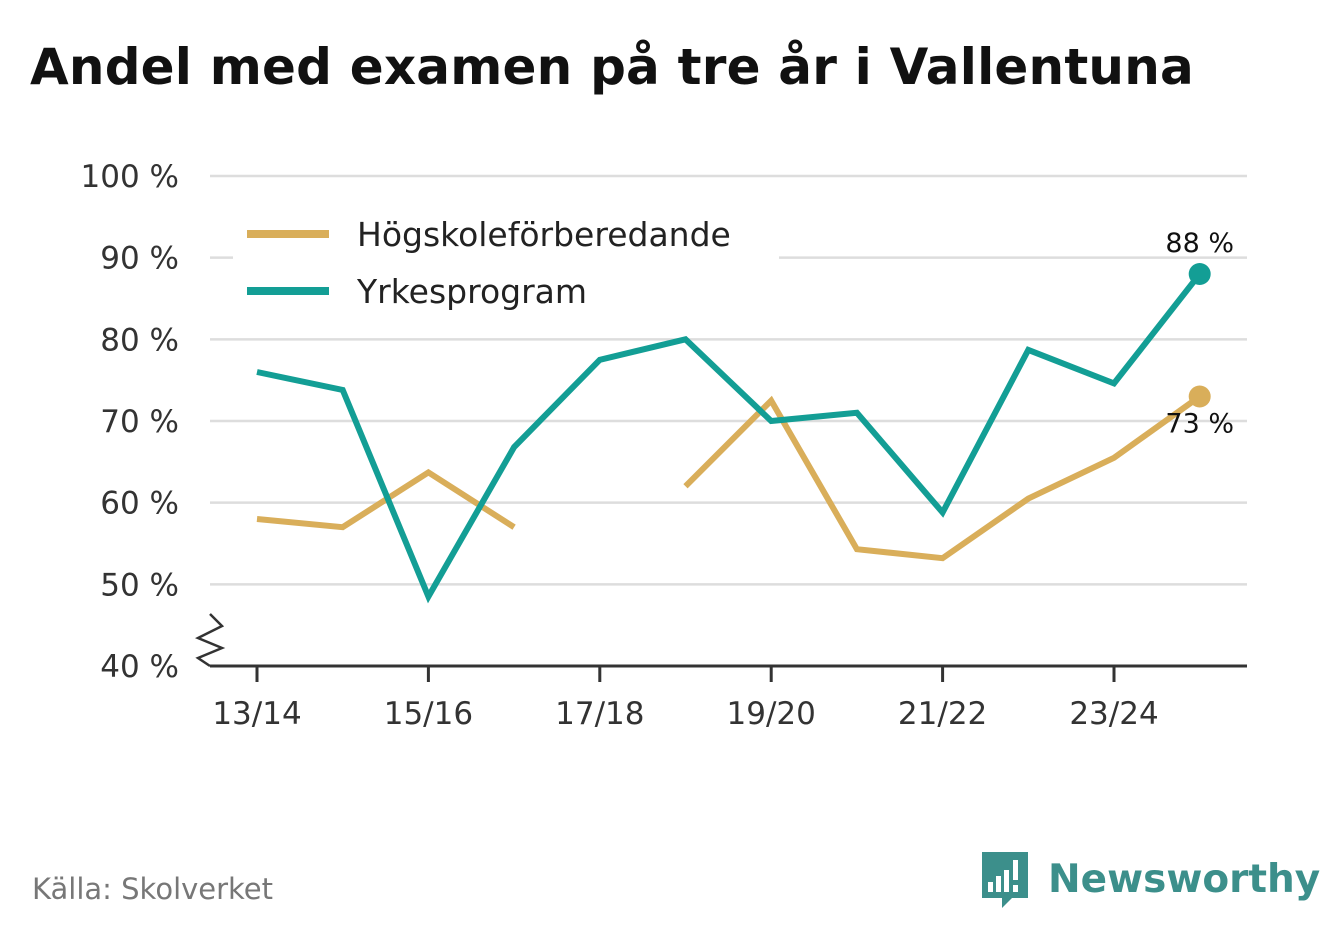 This screenshot has width=1322, height=939. I want to click on brand-logo: Newsworthy, so click(1150, 879).